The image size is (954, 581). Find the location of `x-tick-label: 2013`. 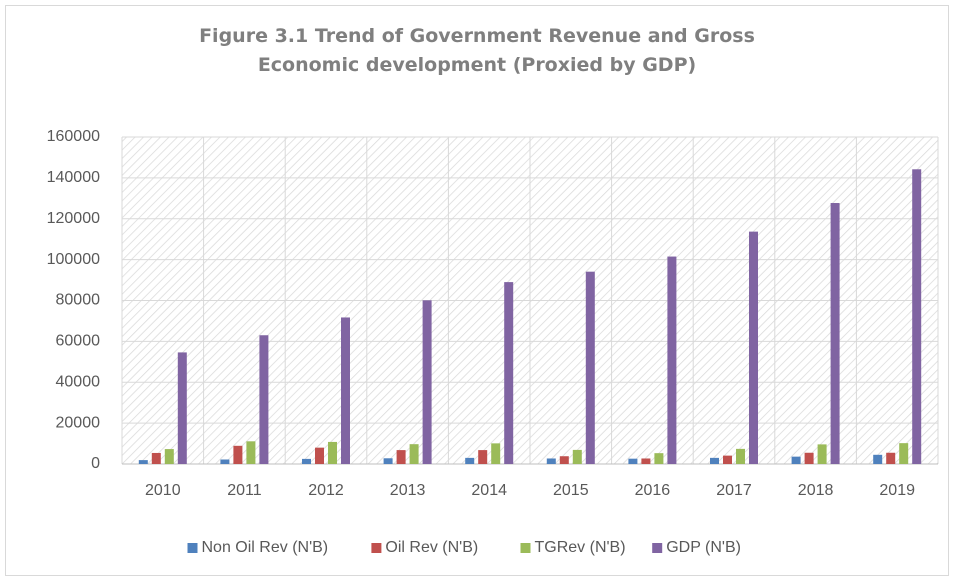

x-tick-label: 2013 is located at coordinates (408, 490).